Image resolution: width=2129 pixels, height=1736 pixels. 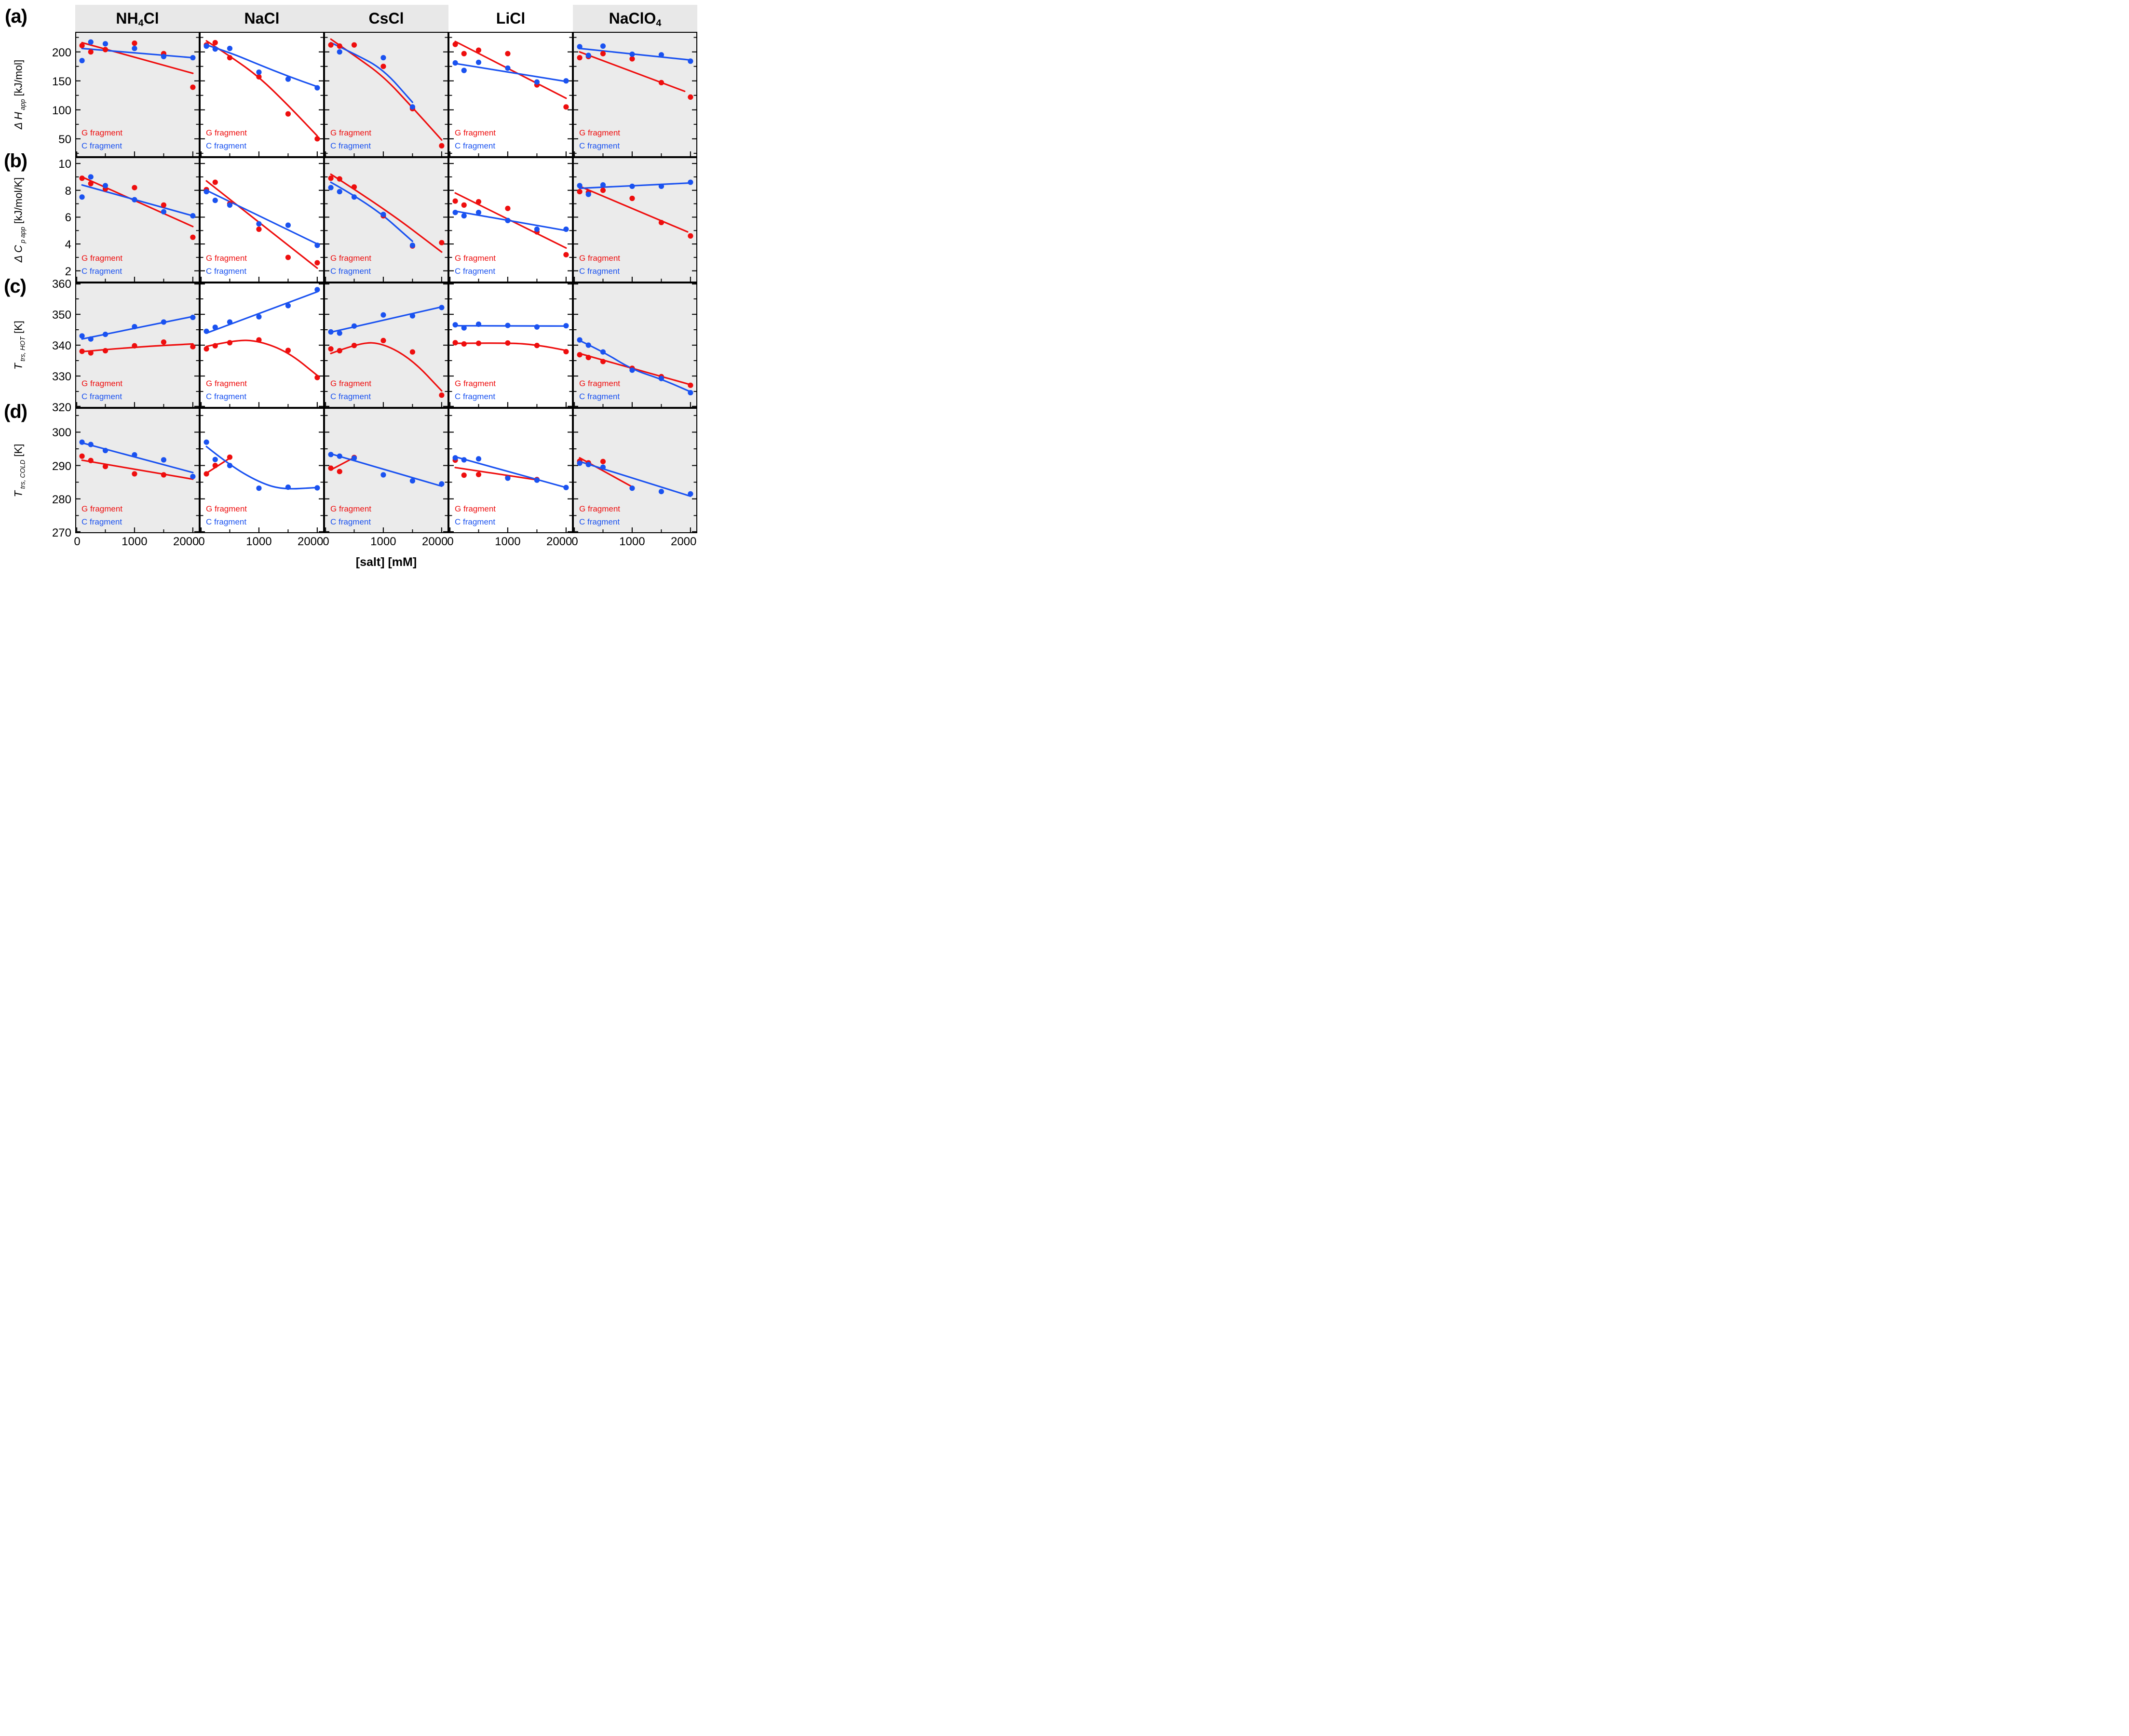 I want to click on panel-plot-d-nacl, so click(x=262, y=474).